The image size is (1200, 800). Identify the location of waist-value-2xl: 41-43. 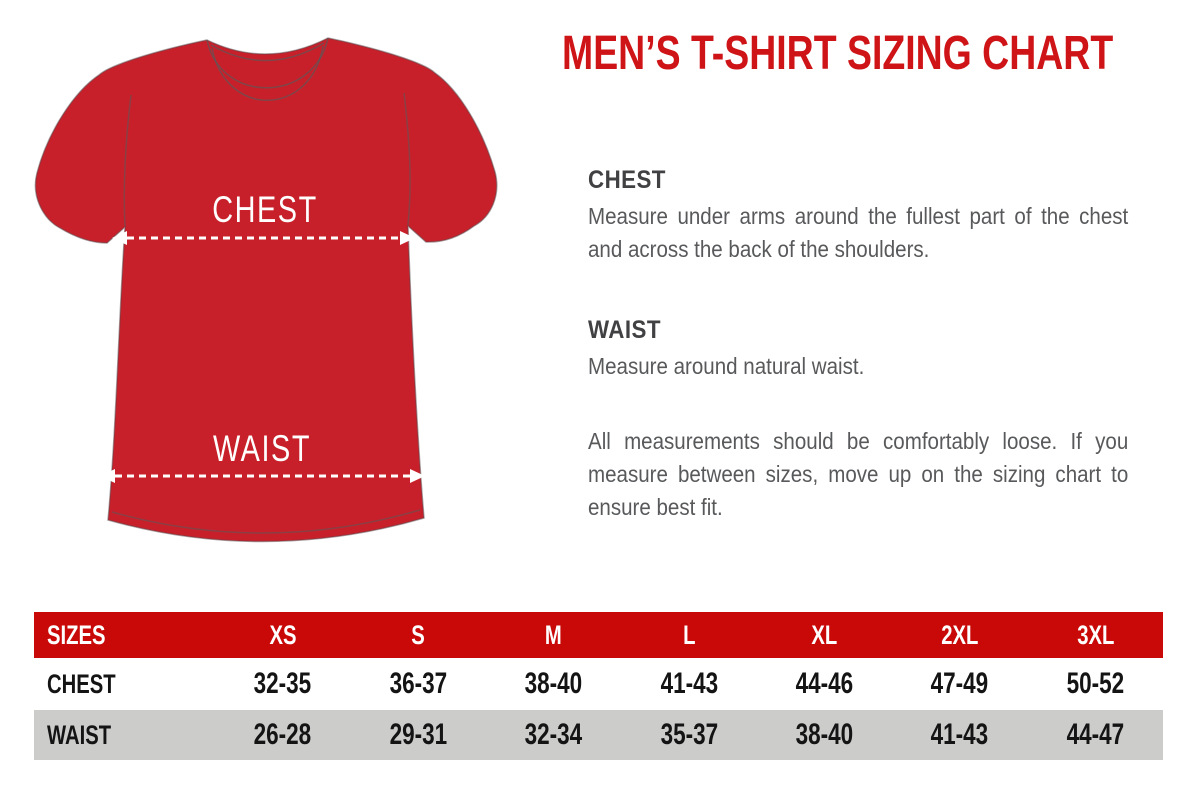
(960, 735).